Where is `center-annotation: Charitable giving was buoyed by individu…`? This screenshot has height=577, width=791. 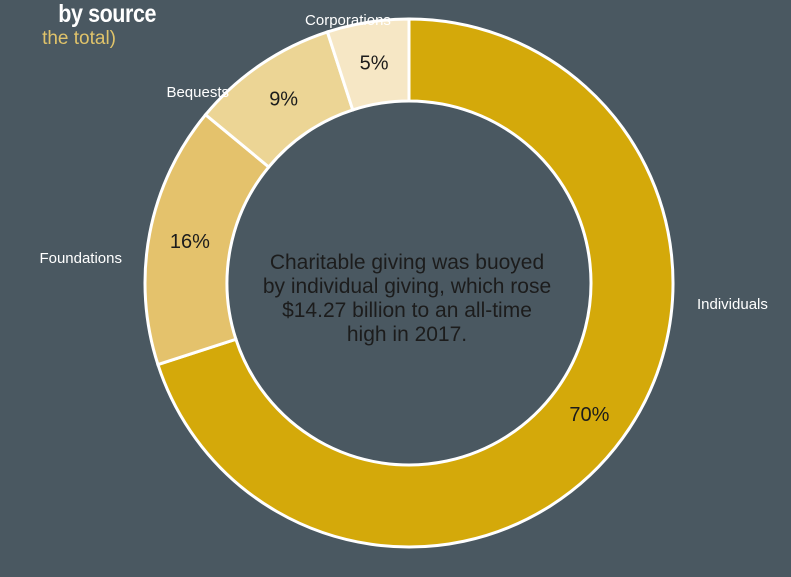 center-annotation: Charitable giving was buoyed by individu… is located at coordinates (407, 298).